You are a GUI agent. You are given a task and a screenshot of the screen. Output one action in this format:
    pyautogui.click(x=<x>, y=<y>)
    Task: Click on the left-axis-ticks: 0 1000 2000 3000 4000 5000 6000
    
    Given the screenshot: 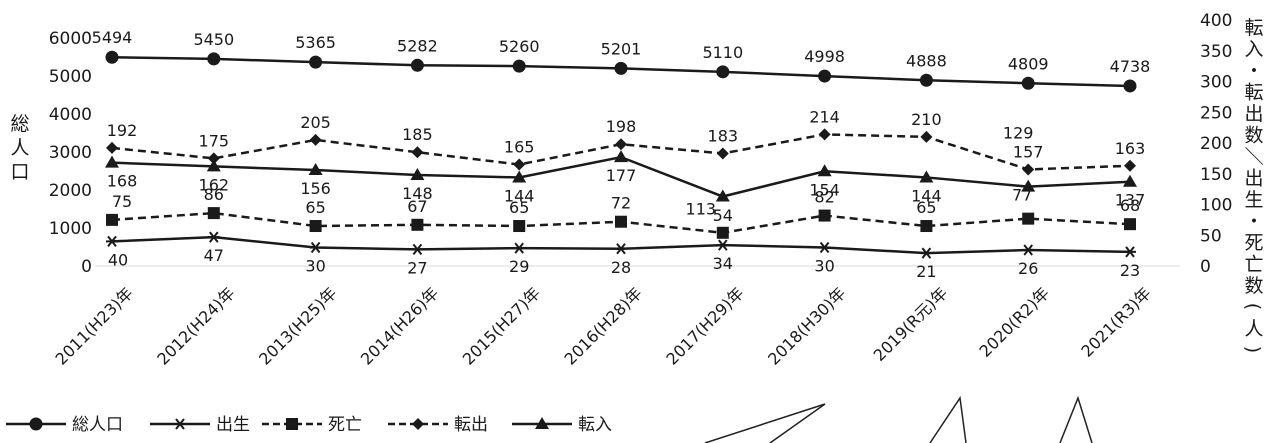 What is the action you would take?
    pyautogui.click(x=70, y=153)
    